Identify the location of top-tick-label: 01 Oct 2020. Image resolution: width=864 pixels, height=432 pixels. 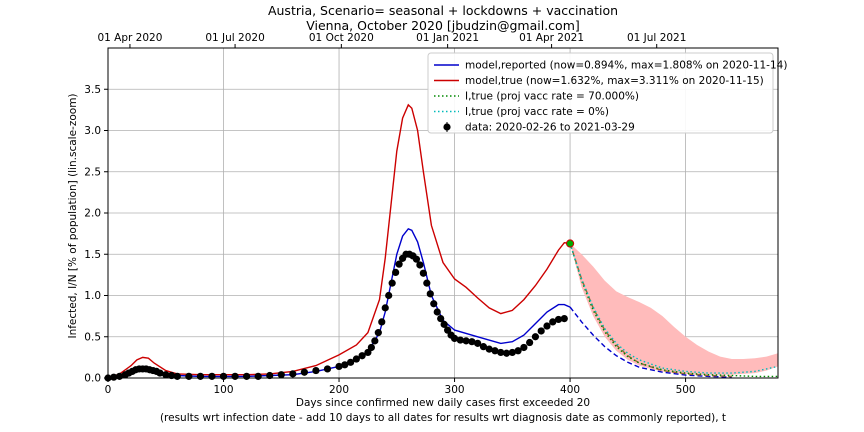
(341, 38).